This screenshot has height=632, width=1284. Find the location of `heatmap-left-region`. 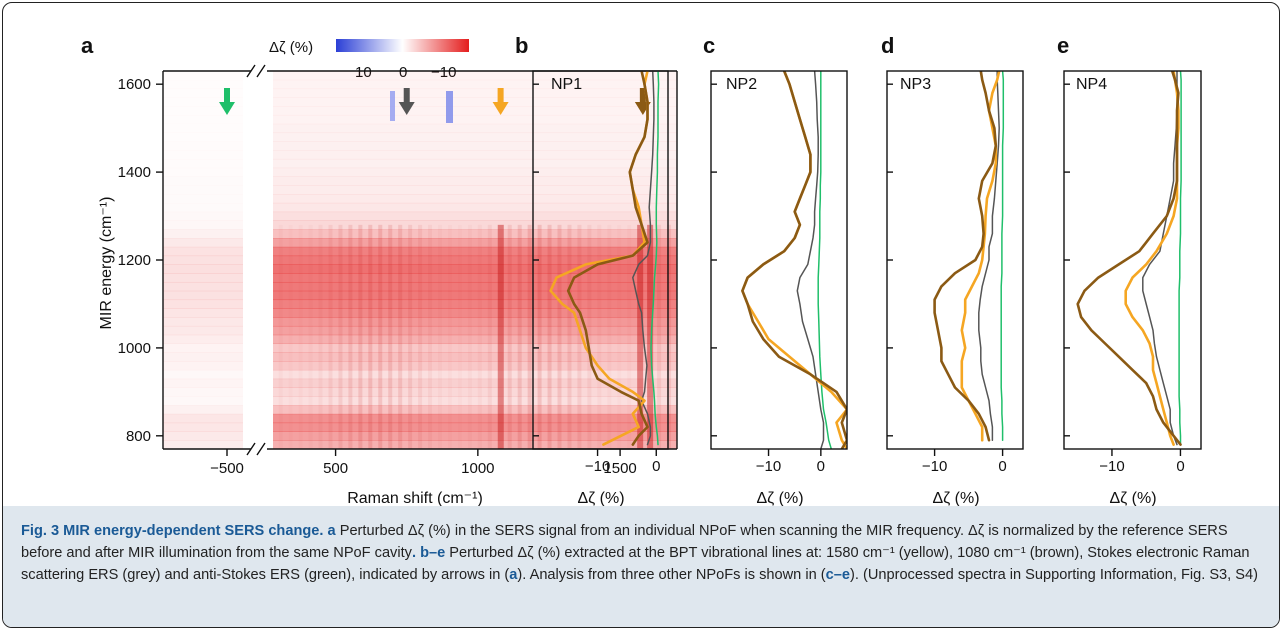

heatmap-left-region is located at coordinates (203, 269).